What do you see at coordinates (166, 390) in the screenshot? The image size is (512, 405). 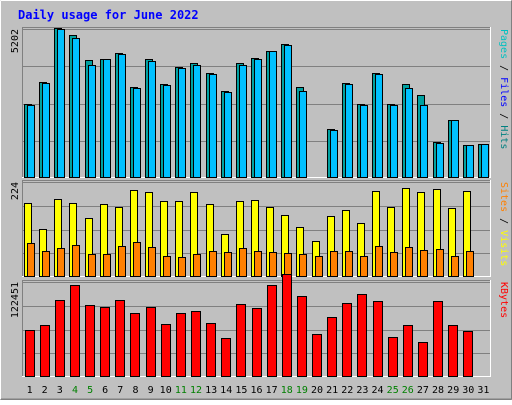 I see `x-tick-label-day-10: 10` at bounding box center [166, 390].